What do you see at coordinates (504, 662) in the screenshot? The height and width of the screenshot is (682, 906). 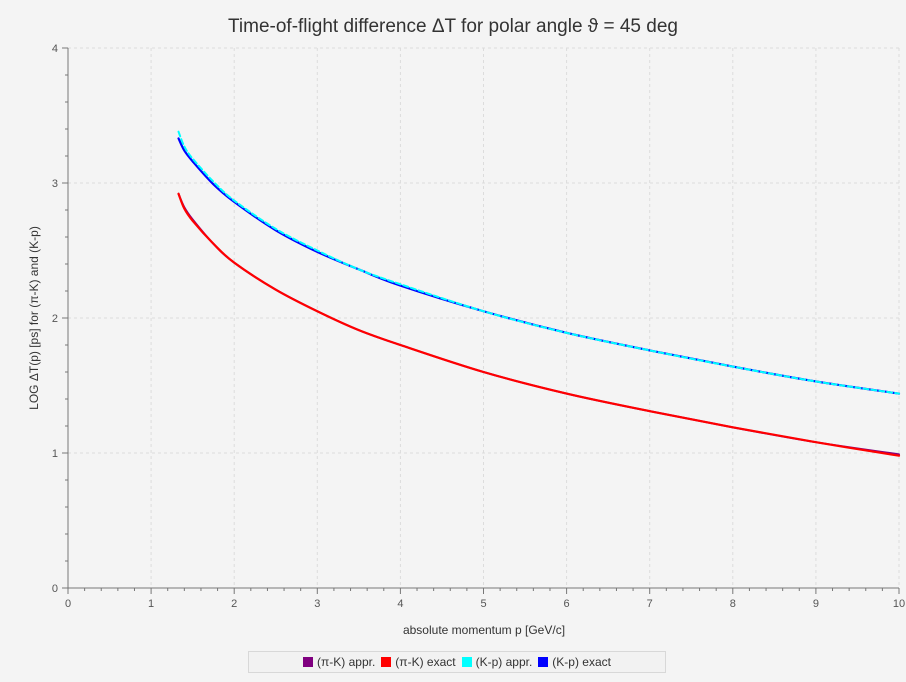 I see `legend-label: (K-p) appr.` at bounding box center [504, 662].